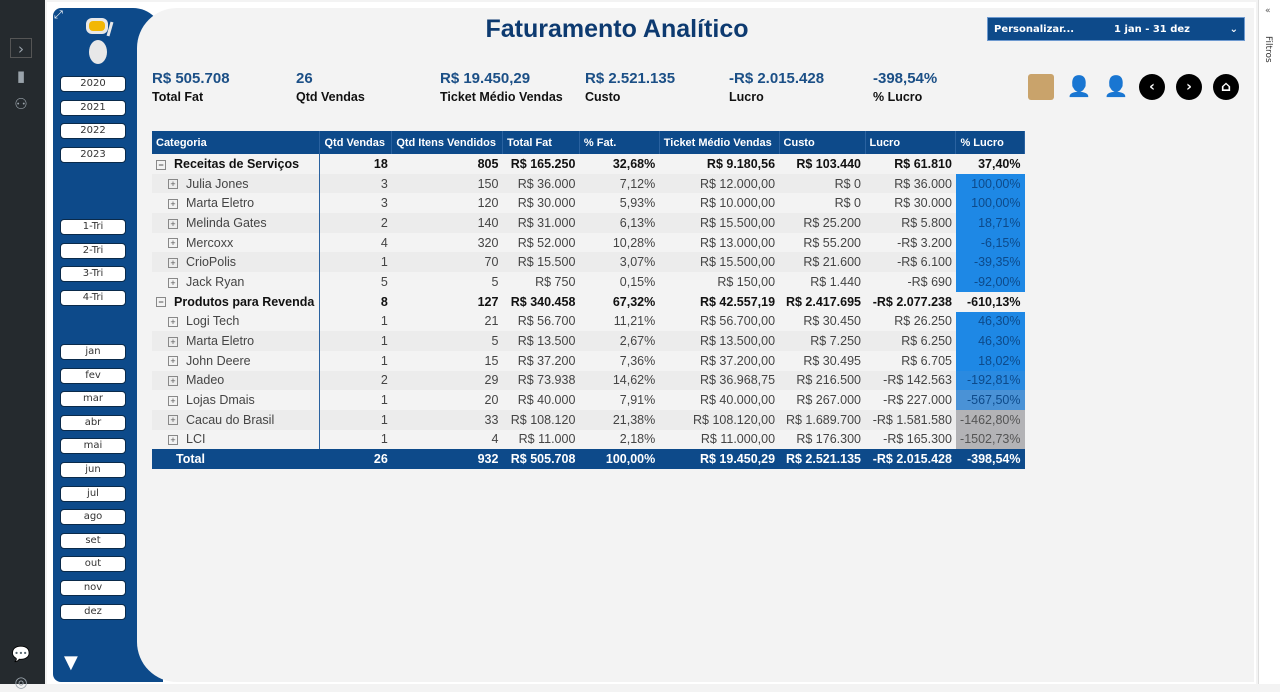  I want to click on cell: R$ 13.500,00, so click(719, 341).